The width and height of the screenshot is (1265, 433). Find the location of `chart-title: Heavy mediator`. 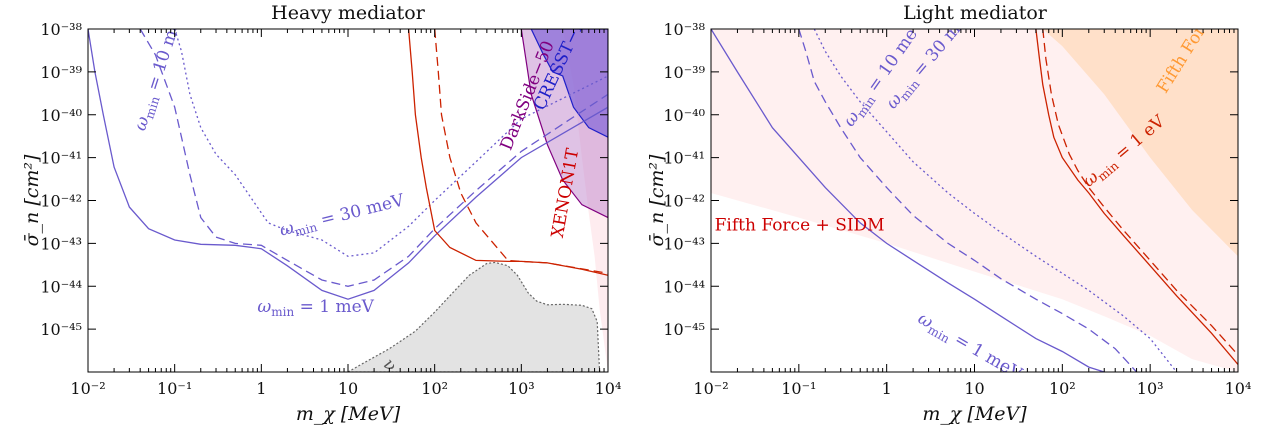

chart-title: Heavy mediator is located at coordinates (348, 13).